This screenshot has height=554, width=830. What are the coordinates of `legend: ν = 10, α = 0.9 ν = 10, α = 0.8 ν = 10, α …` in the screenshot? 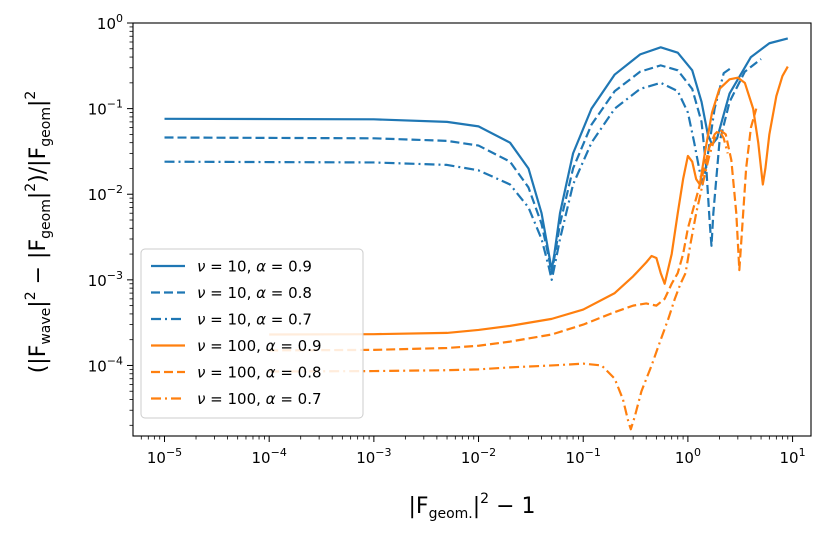 It's located at (252, 333).